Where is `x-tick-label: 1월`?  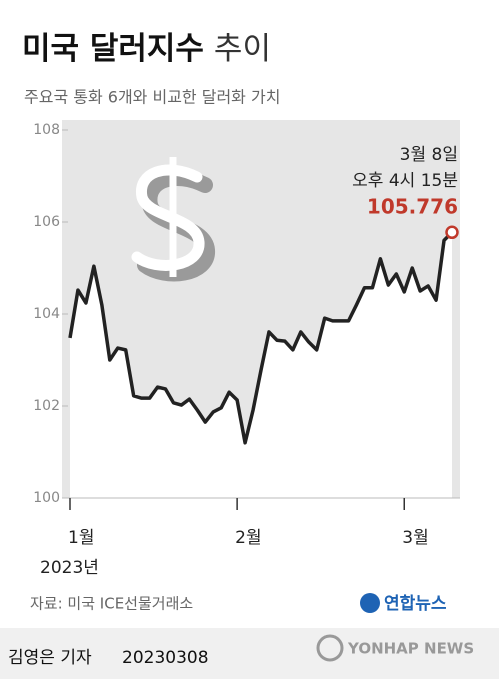
x-tick-label: 1월 is located at coordinates (81, 538).